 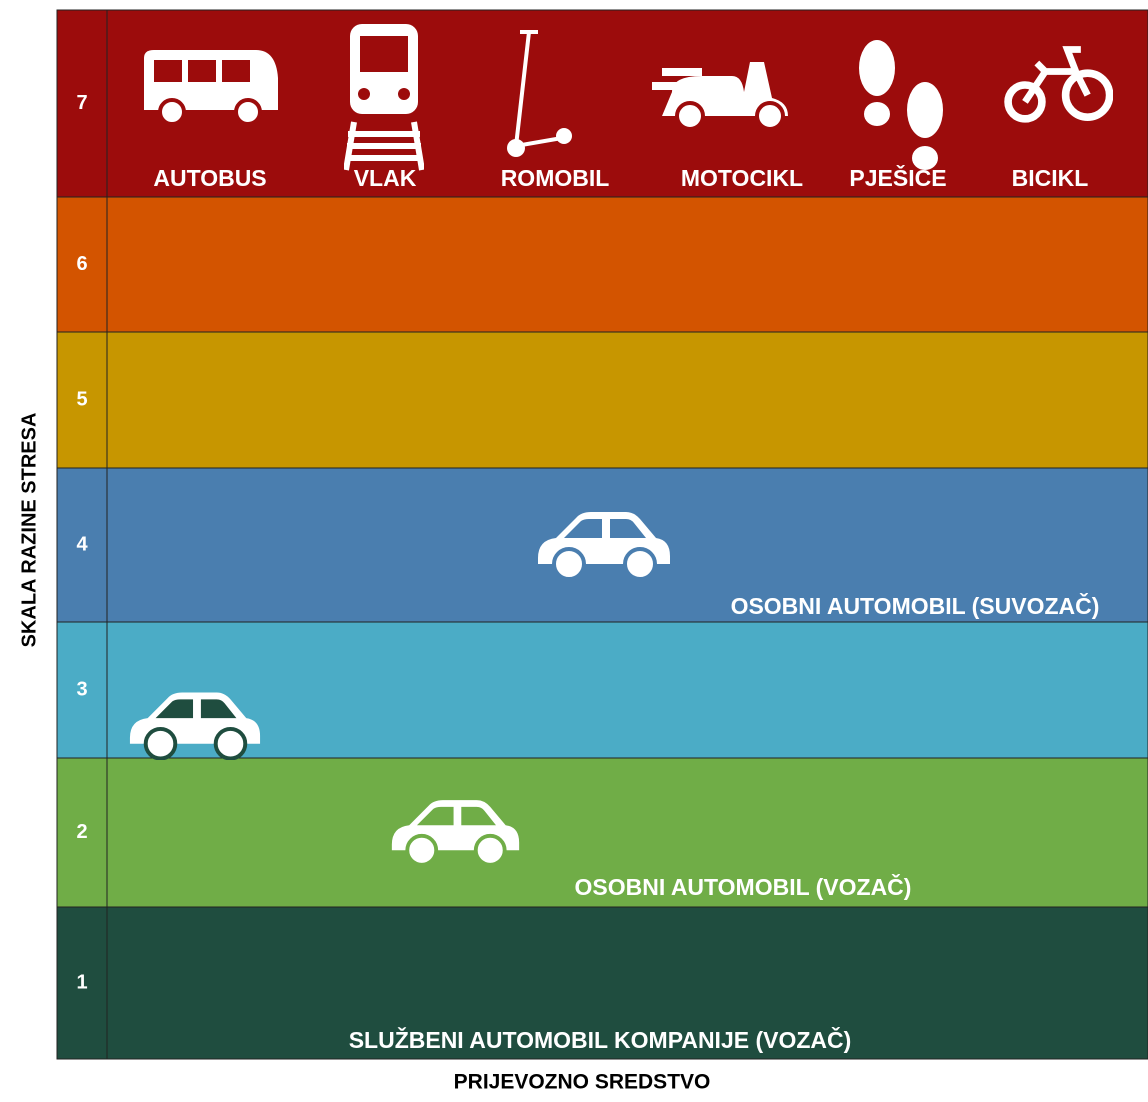 I want to click on level-label: 4, so click(x=82, y=544).